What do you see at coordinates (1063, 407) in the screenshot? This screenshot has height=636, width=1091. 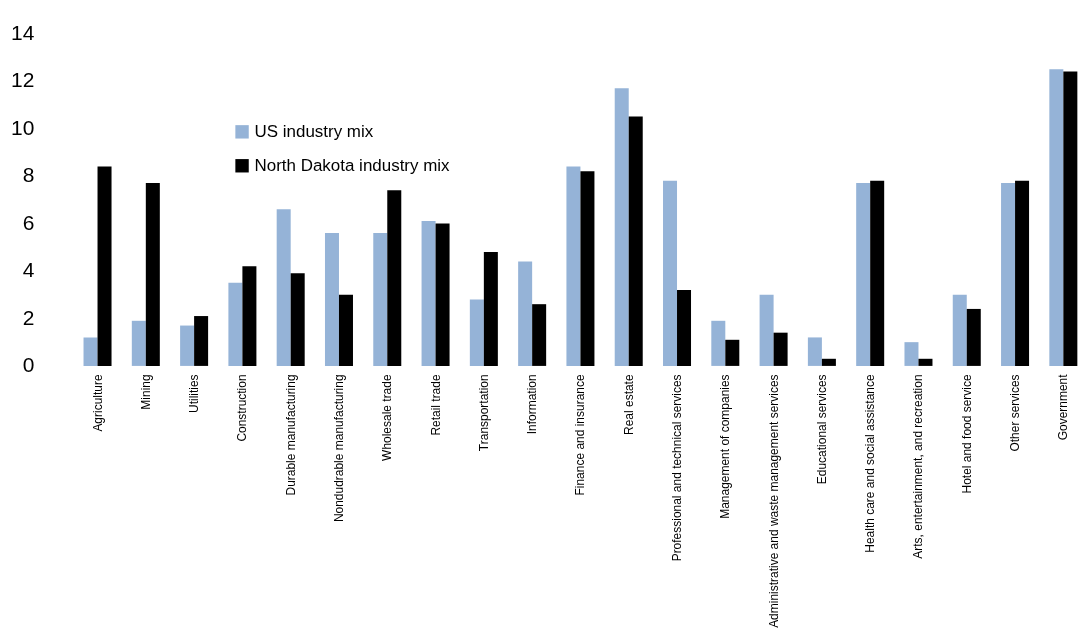 I see `x-tick-label: Government` at bounding box center [1063, 407].